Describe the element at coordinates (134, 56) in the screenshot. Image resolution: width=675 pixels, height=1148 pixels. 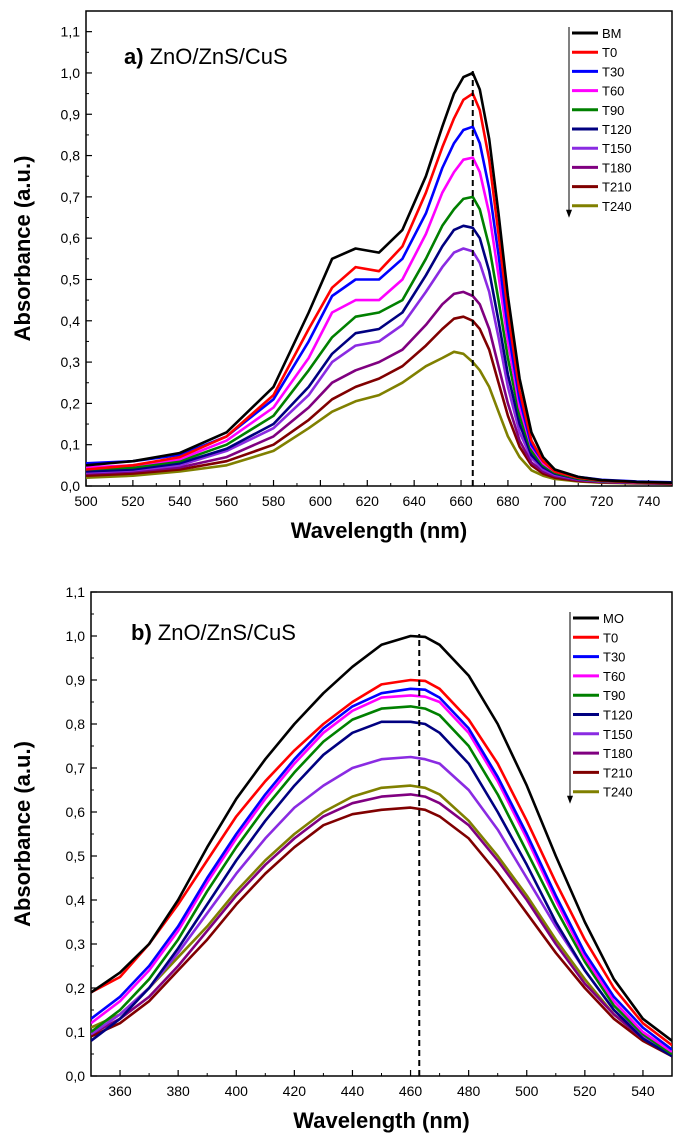
I see `panel-label: a)` at that location.